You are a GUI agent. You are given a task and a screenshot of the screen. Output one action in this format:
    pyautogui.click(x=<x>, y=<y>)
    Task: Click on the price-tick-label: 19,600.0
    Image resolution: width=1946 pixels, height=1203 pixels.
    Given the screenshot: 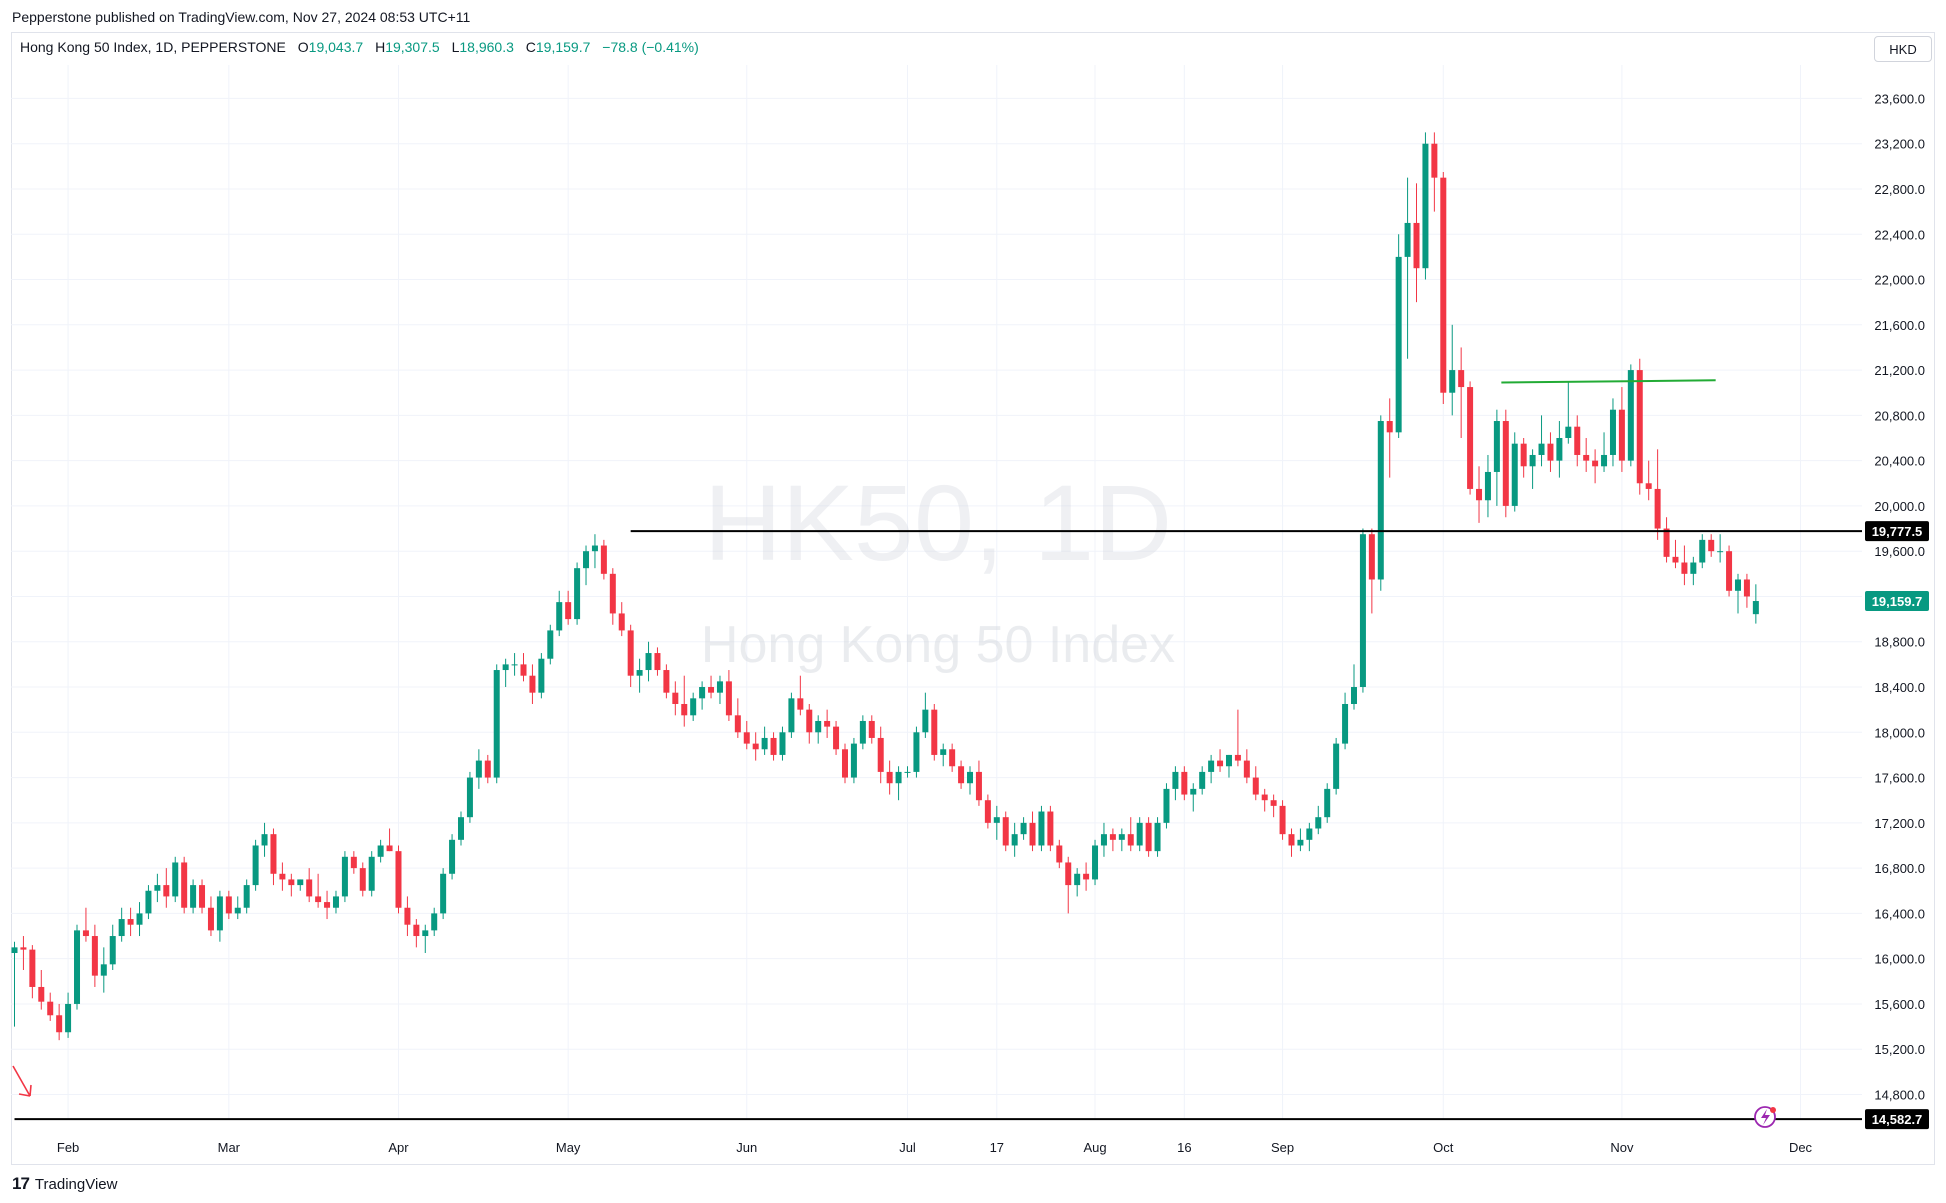 What is the action you would take?
    pyautogui.click(x=1899, y=551)
    